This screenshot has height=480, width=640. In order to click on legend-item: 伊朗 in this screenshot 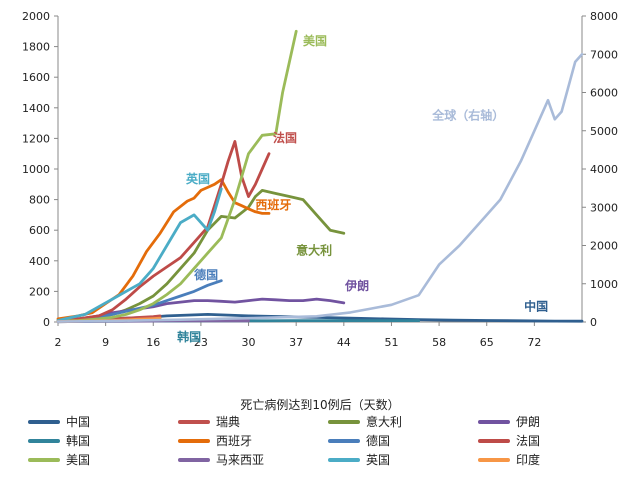, I will do `click(553, 421)`.